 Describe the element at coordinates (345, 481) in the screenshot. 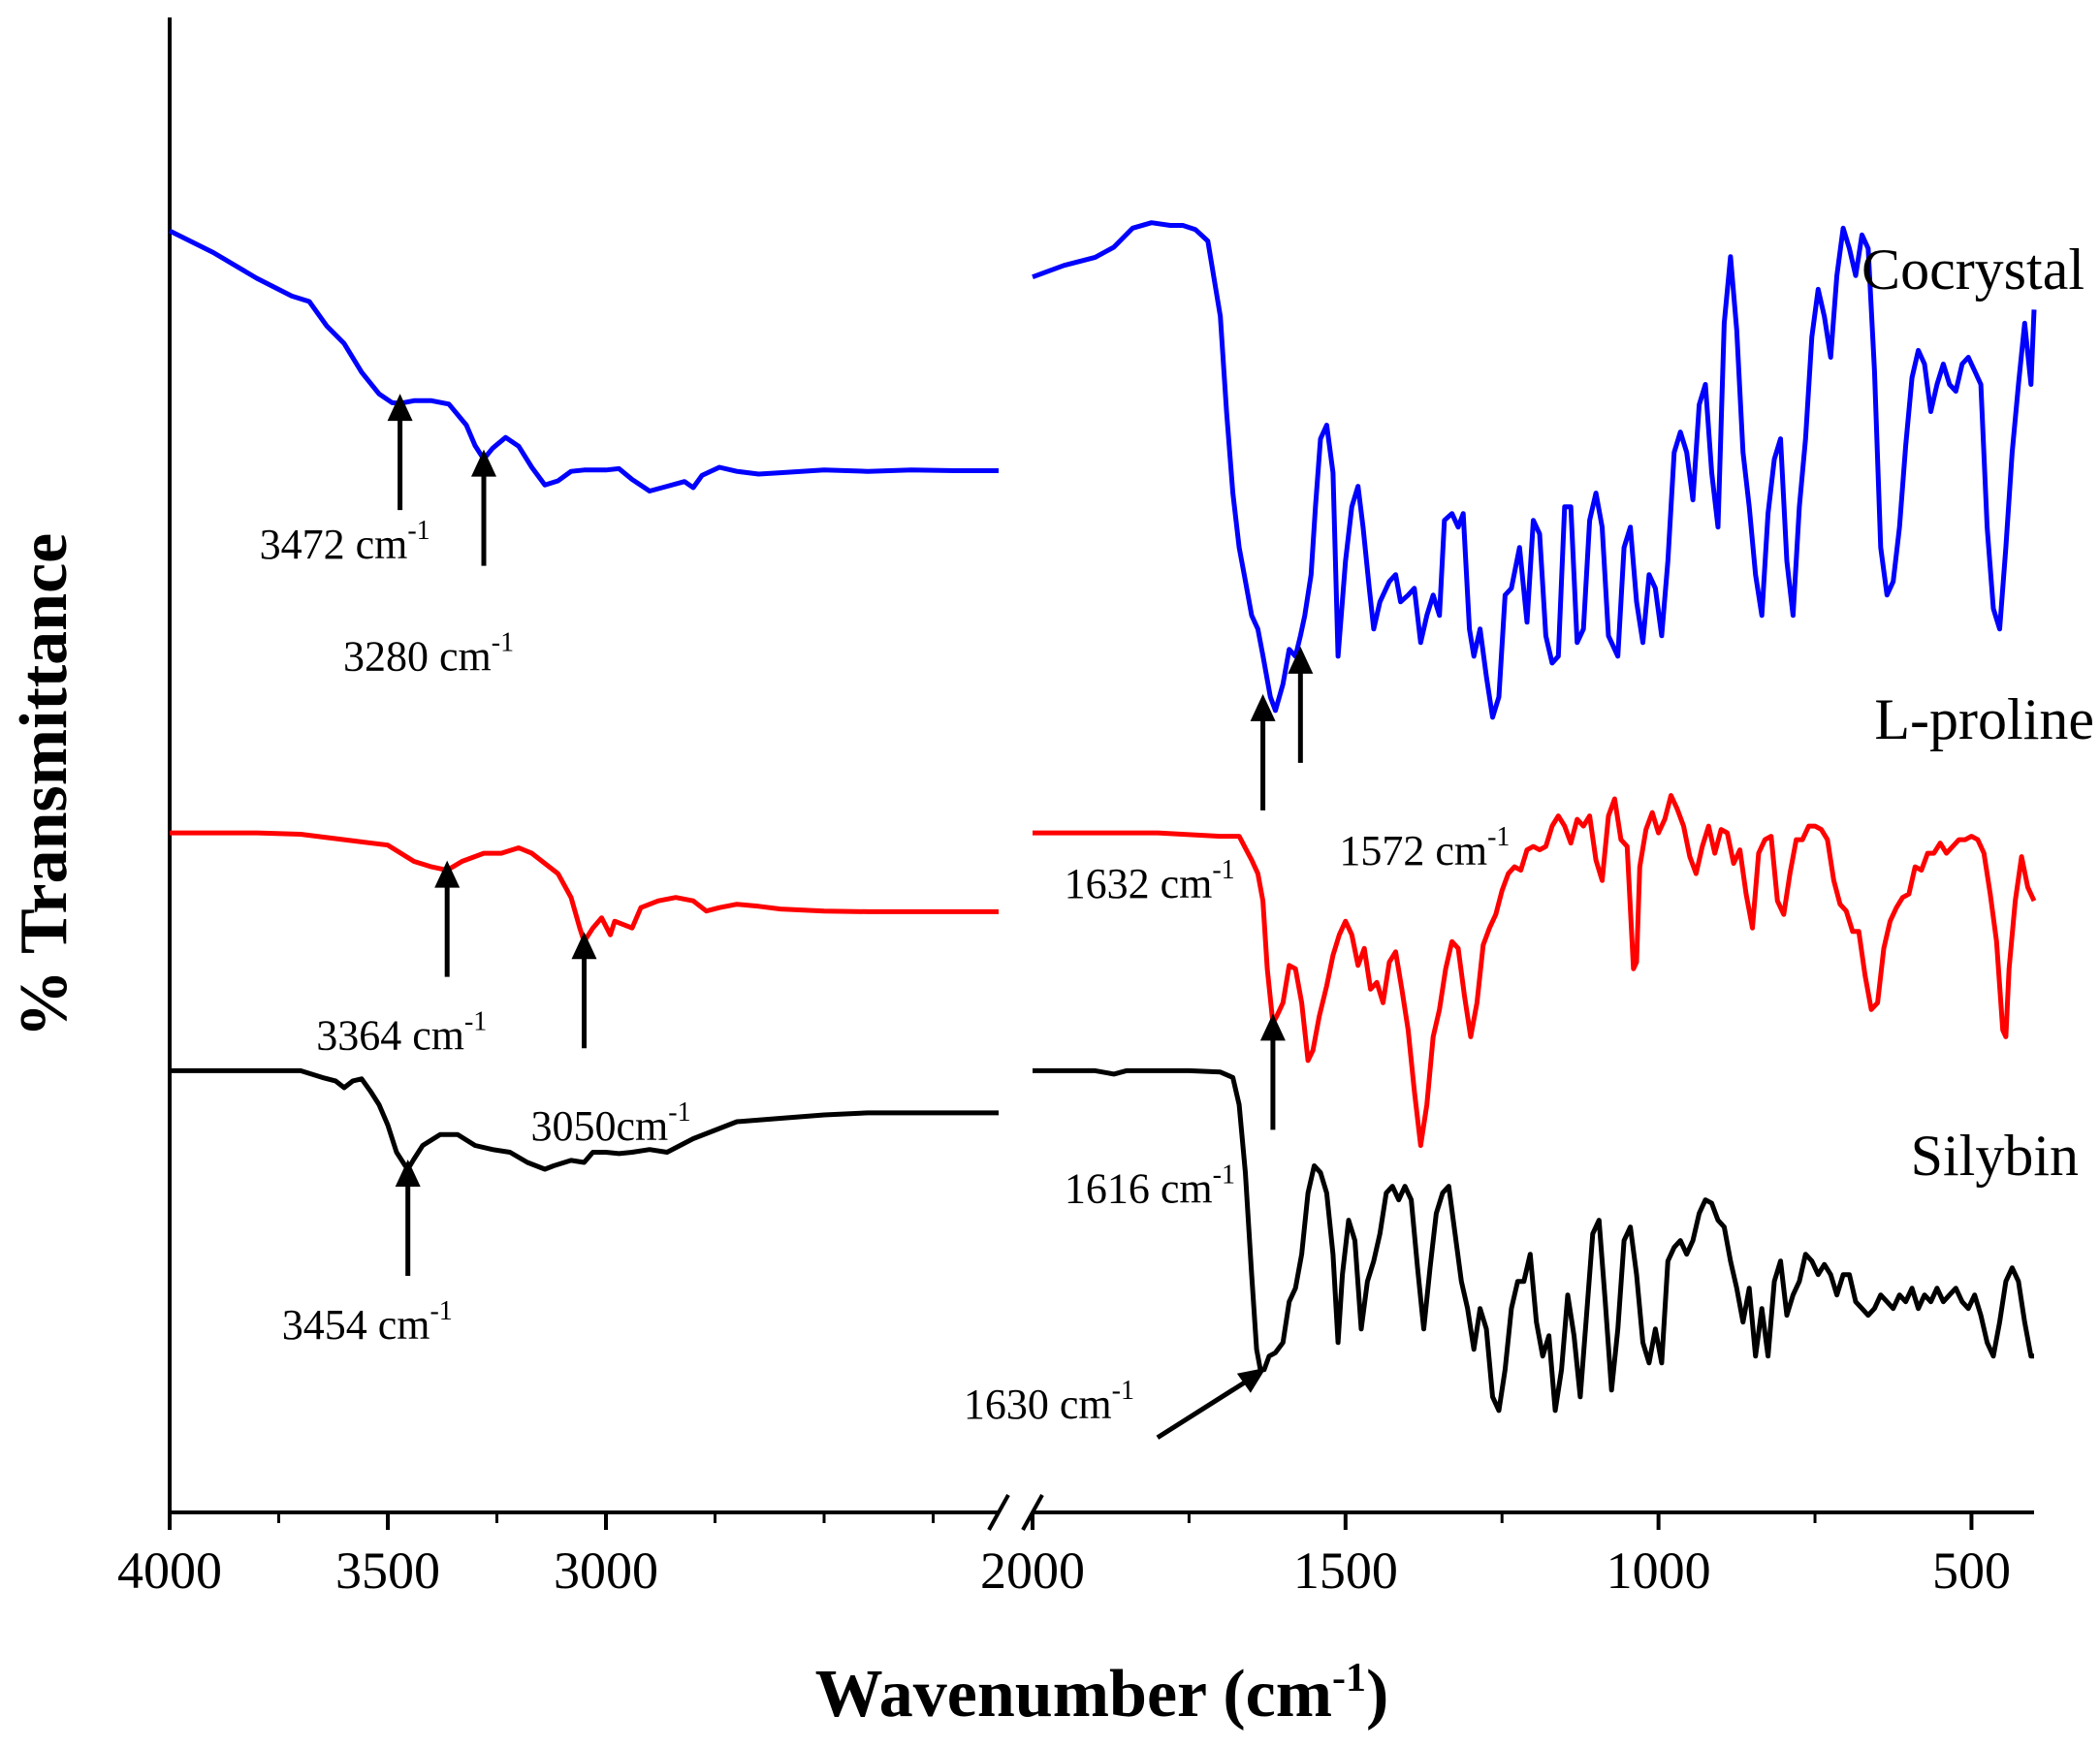

I see `peak-annotation: 3472 cm-1` at that location.